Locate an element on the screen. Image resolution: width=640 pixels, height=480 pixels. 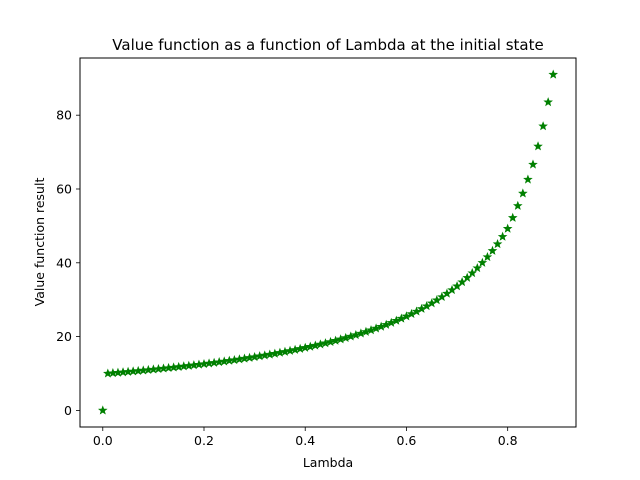
y-axis-ticks: 0 20 40 60 80 is located at coordinates (68, 263).